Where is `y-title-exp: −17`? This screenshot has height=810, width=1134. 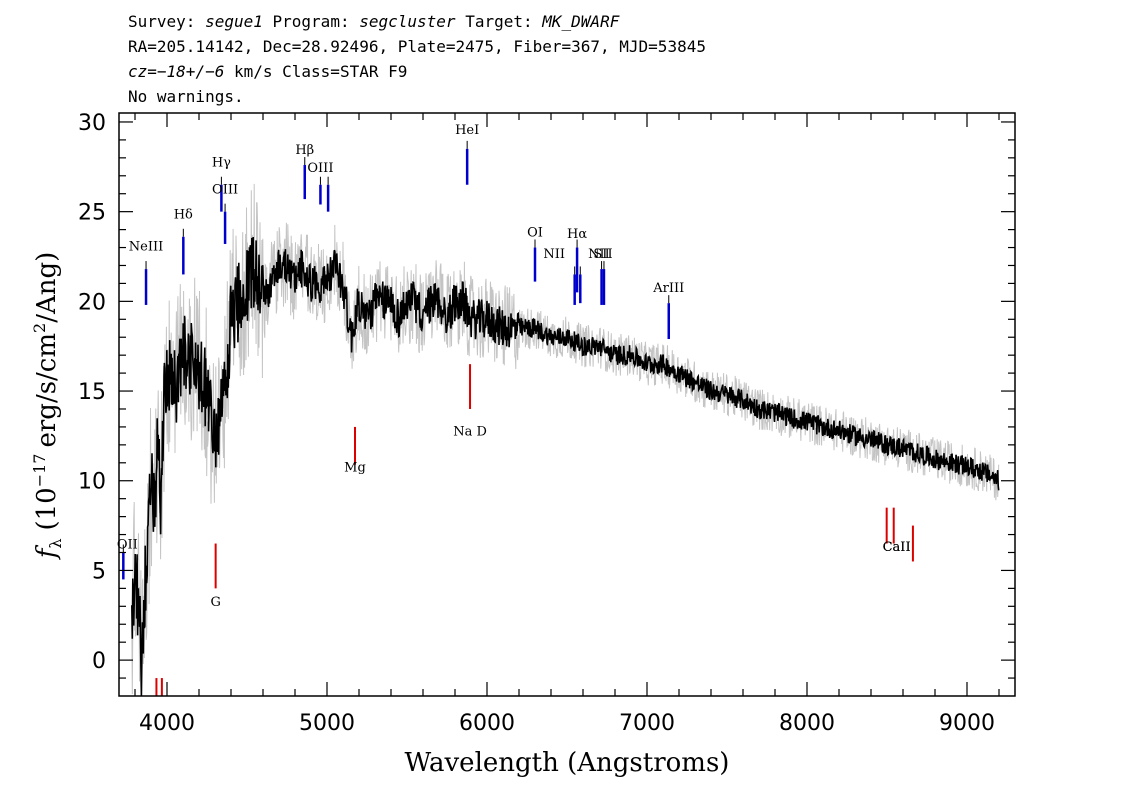
y-title-exp: −17 is located at coordinates (39, 471).